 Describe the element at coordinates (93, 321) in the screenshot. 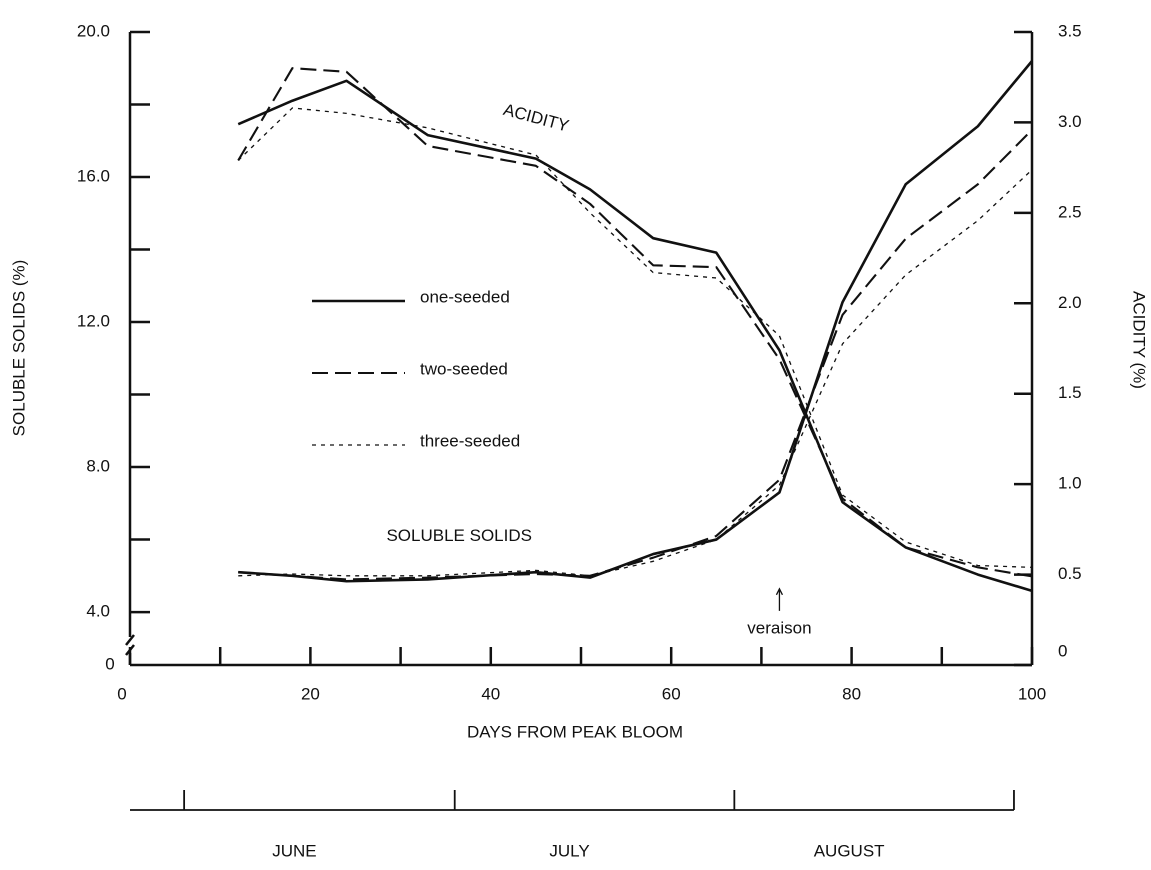

I see `y-tick-label: 12.0` at that location.